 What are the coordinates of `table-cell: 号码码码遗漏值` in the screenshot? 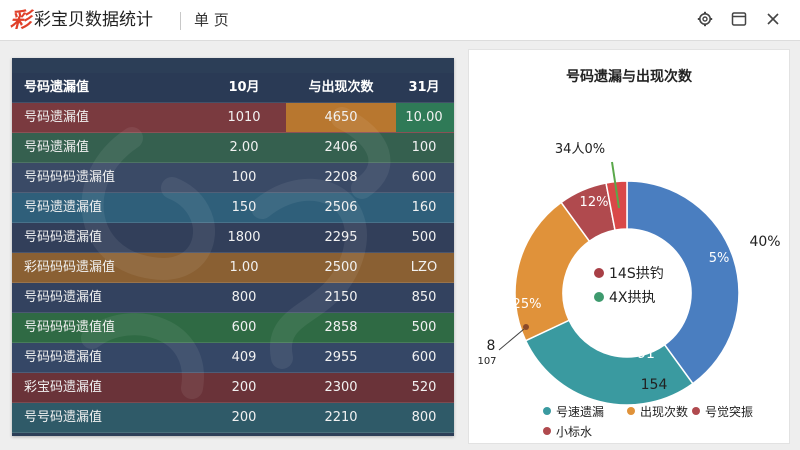 It's located at (70, 177).